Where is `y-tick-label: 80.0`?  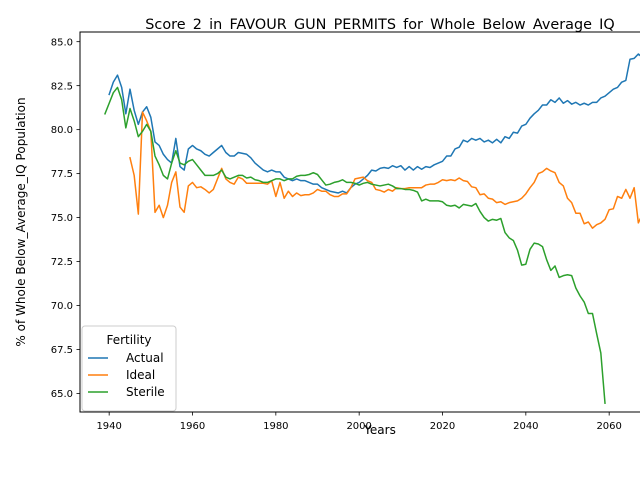 y-tick-label: 80.0 is located at coordinates (62, 130).